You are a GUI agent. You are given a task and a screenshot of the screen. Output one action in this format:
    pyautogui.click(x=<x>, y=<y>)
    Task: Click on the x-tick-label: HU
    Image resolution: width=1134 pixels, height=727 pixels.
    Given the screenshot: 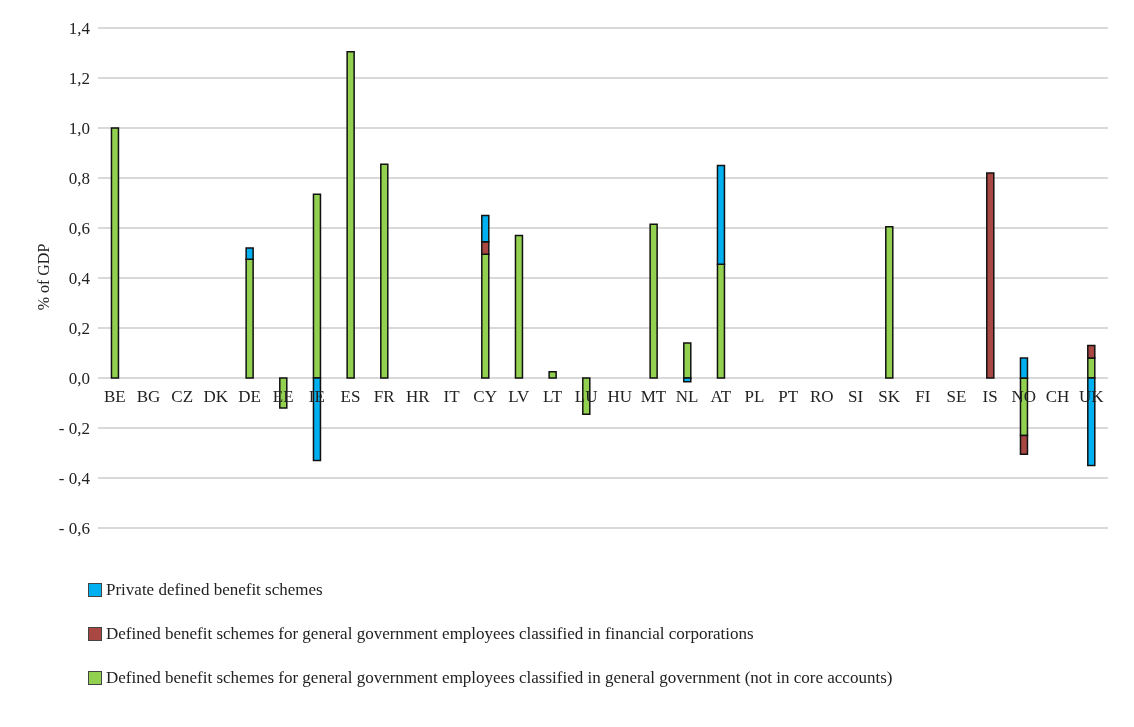 What is the action you would take?
    pyautogui.click(x=620, y=396)
    